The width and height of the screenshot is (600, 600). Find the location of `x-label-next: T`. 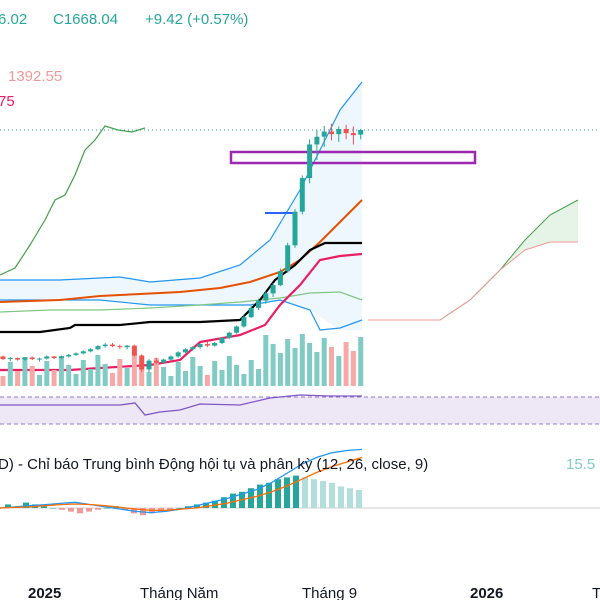

x-label-next: T is located at coordinates (596, 592).